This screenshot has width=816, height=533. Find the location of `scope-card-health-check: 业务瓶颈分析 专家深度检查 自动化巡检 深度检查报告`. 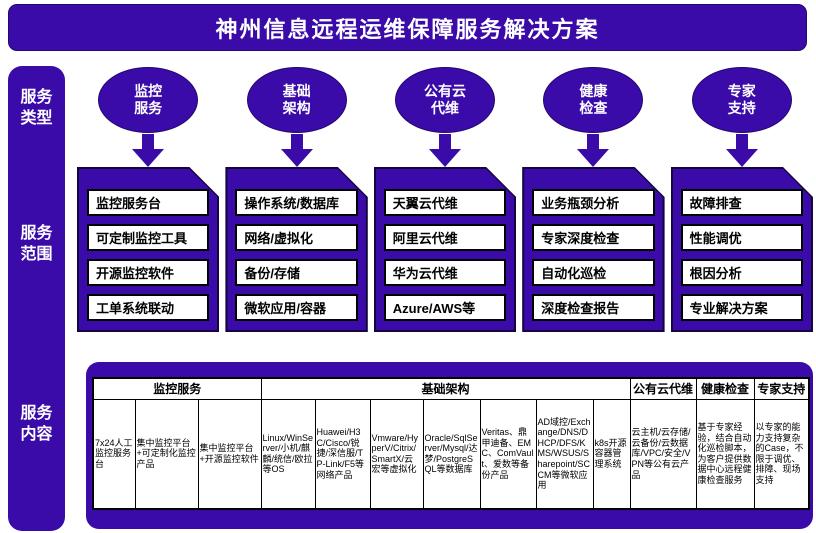

scope-card-health-check: 业务瓶颈分析 专家深度检查 自动化巡检 深度检查报告 is located at coordinates (593, 249).